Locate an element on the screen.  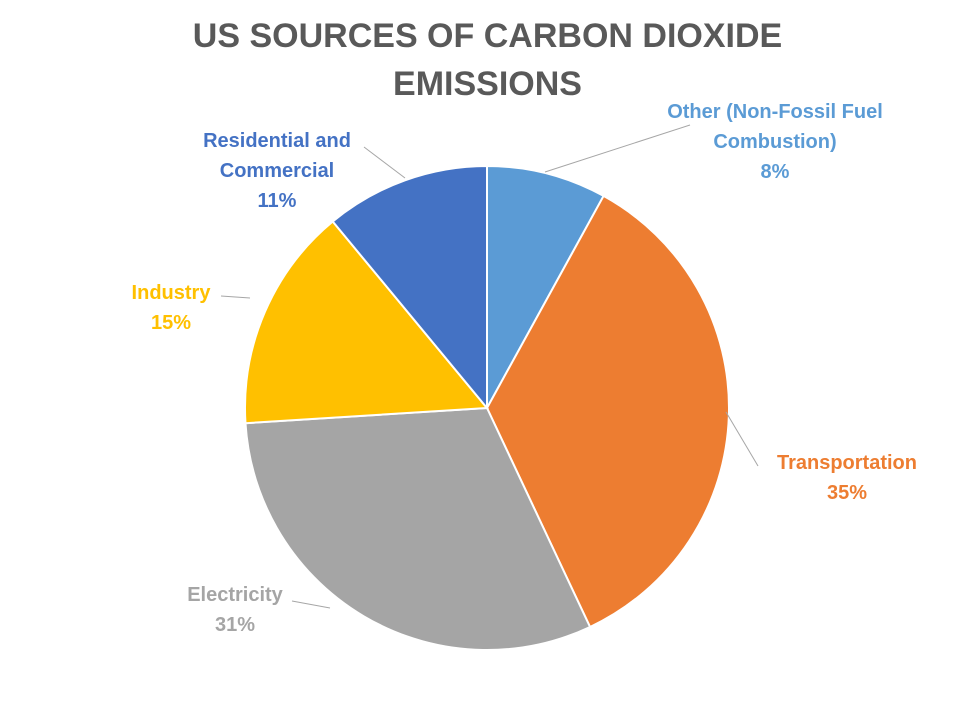
chart-title-line-1: US SOURCES OF CARBON DIOXIDE is located at coordinates (487, 36).